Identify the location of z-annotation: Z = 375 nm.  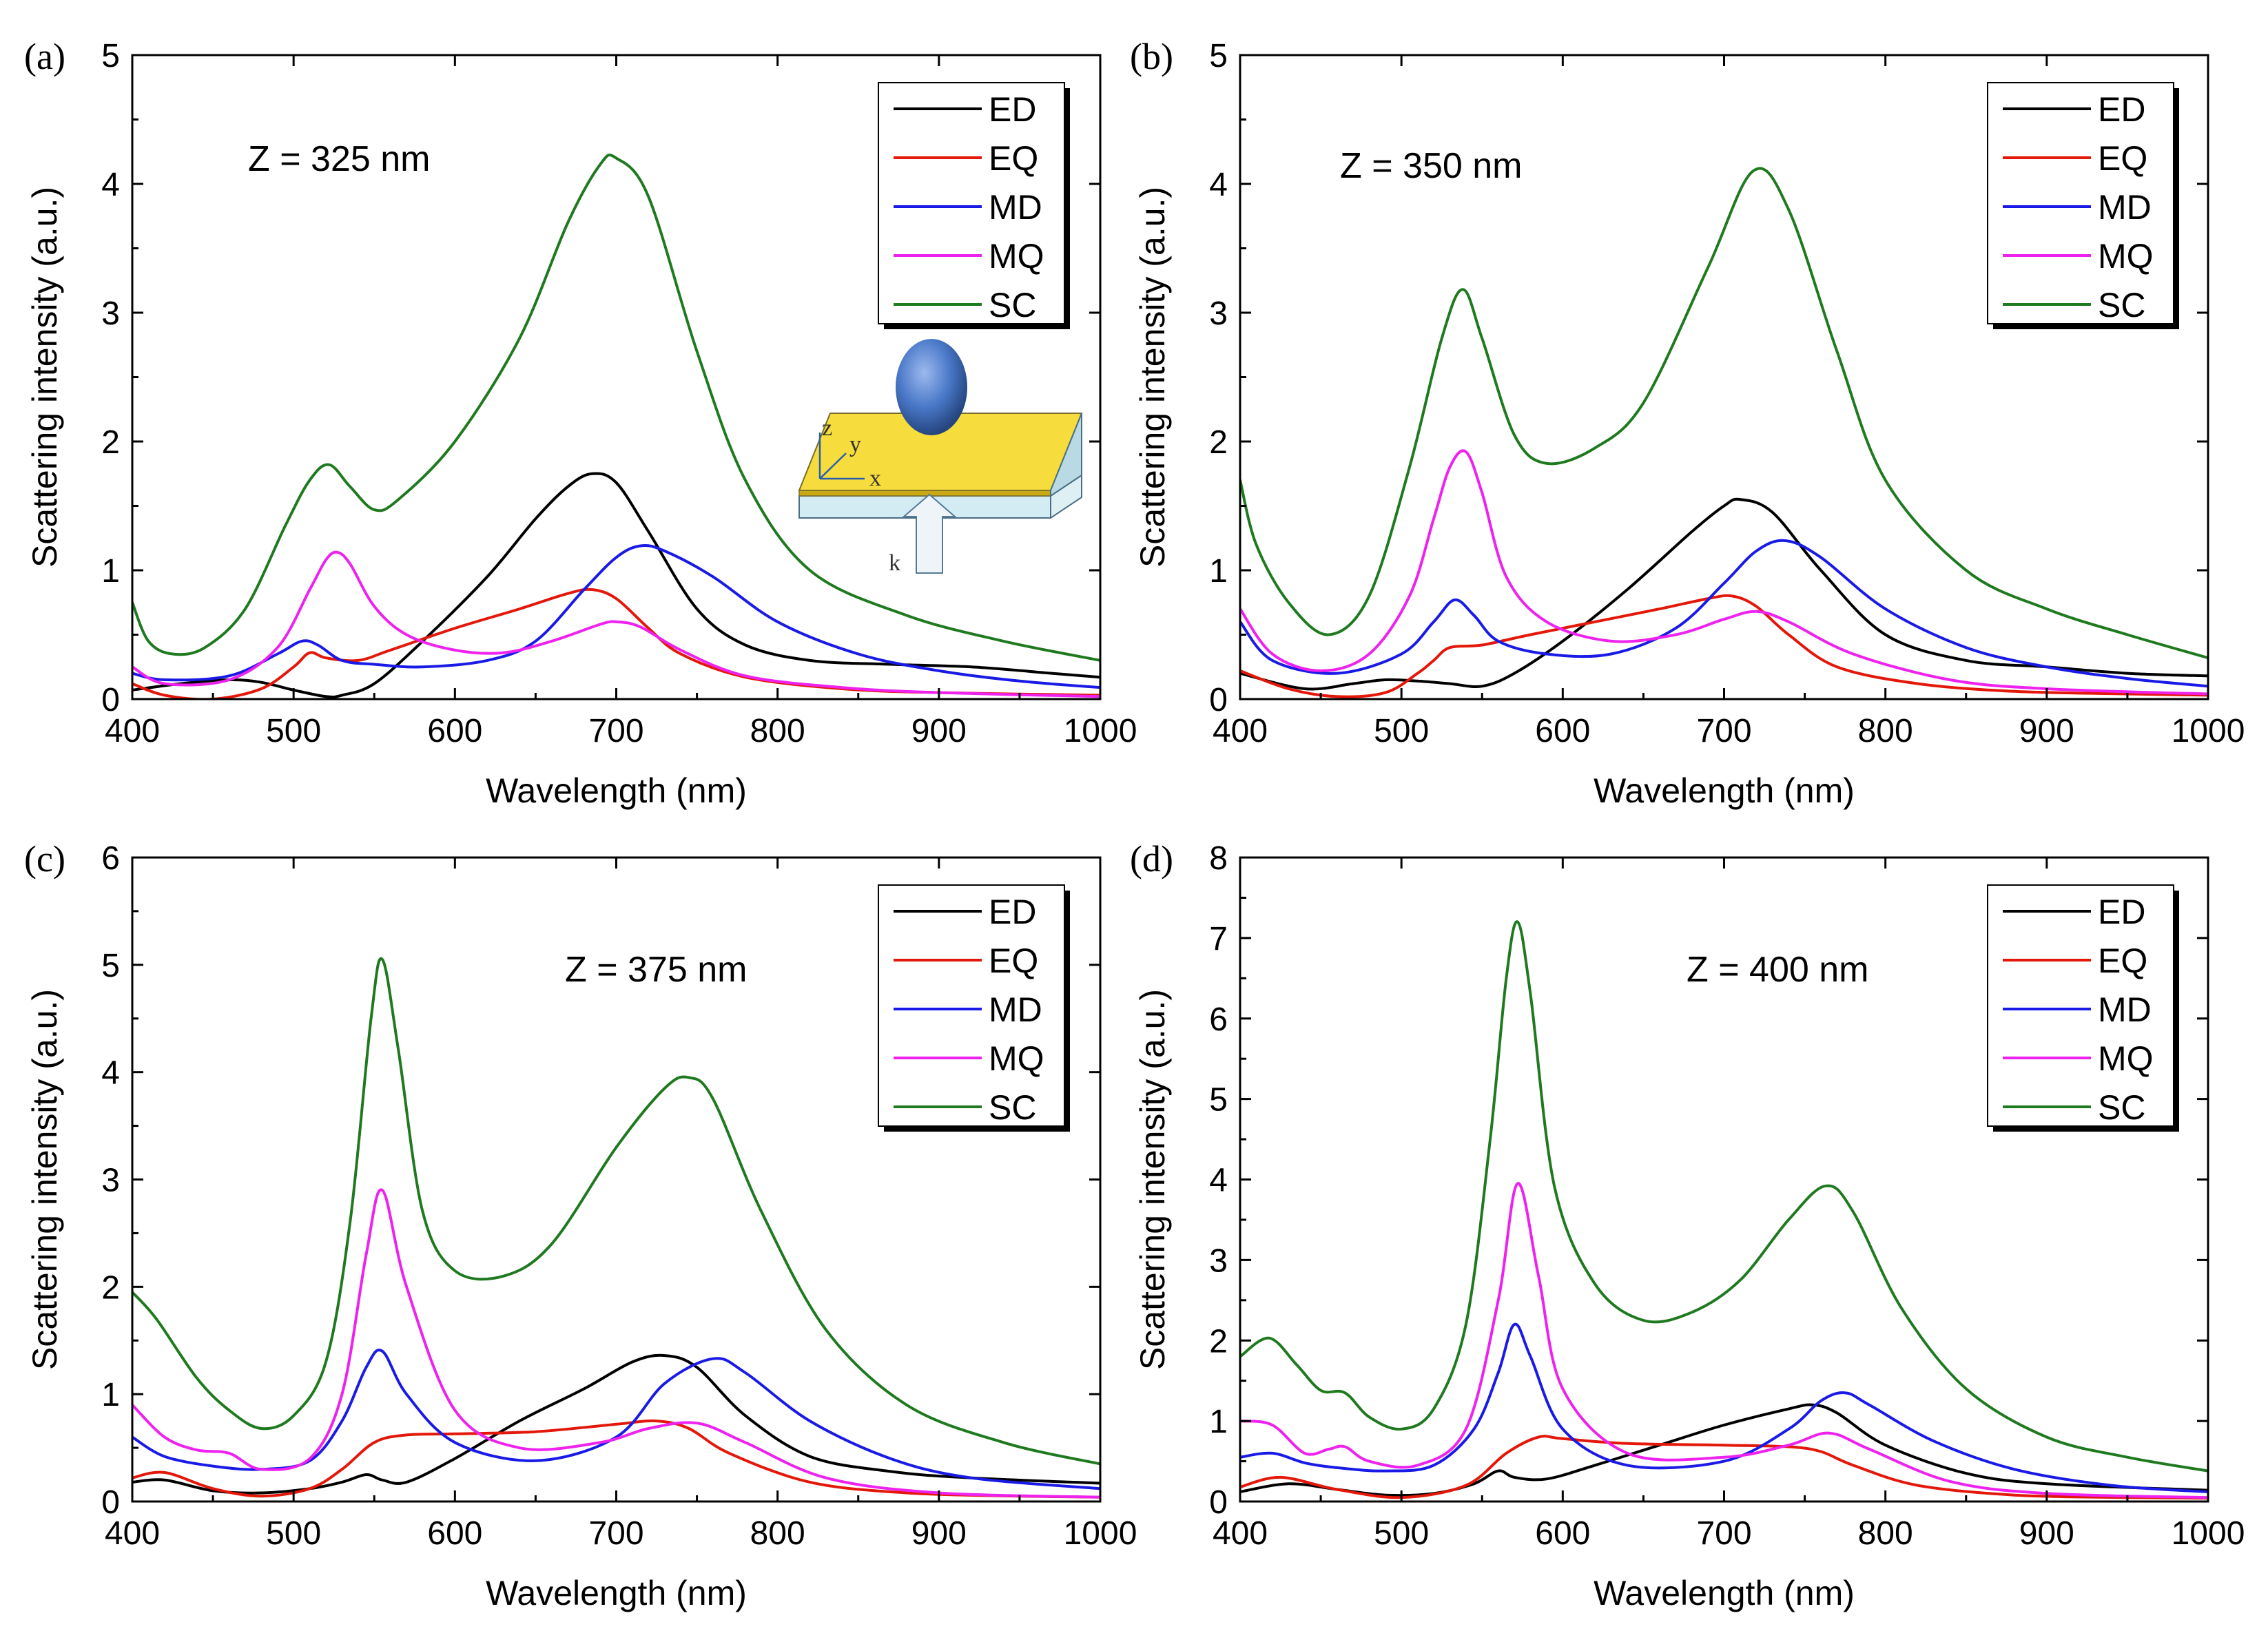
(656, 970).